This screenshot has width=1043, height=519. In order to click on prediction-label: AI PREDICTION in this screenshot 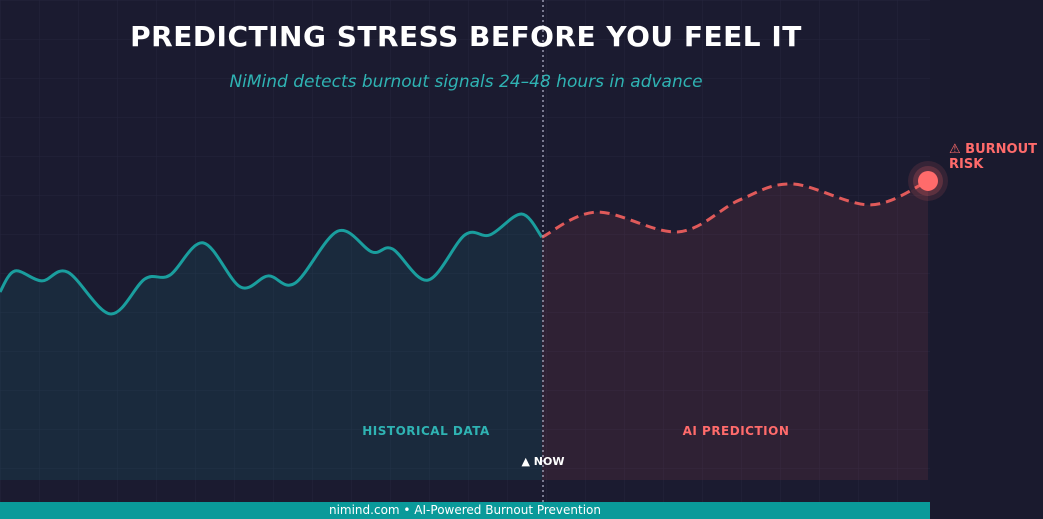, I will do `click(736, 431)`.